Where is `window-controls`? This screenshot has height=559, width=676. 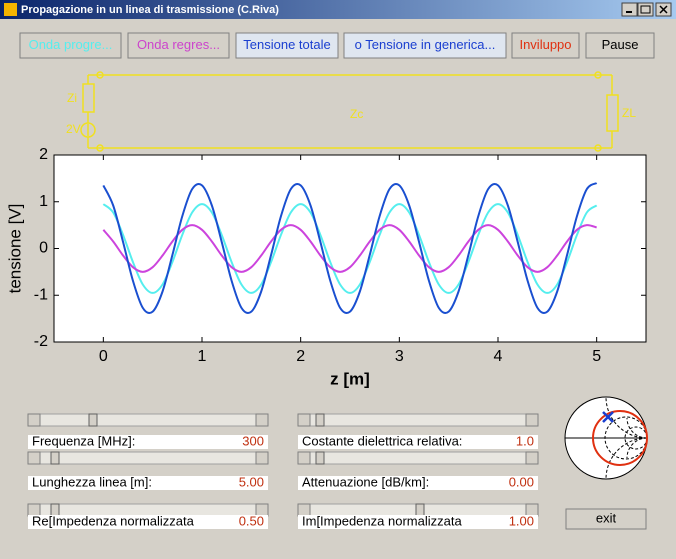 window-controls is located at coordinates (646, 9).